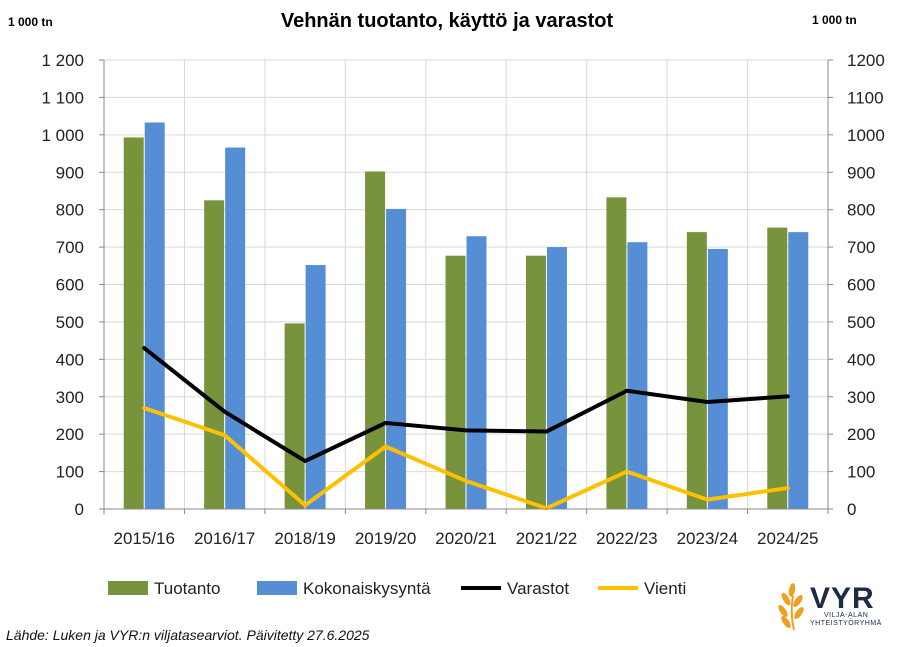  What do you see at coordinates (304, 538) in the screenshot?
I see `x-tick-label: 2018/19` at bounding box center [304, 538].